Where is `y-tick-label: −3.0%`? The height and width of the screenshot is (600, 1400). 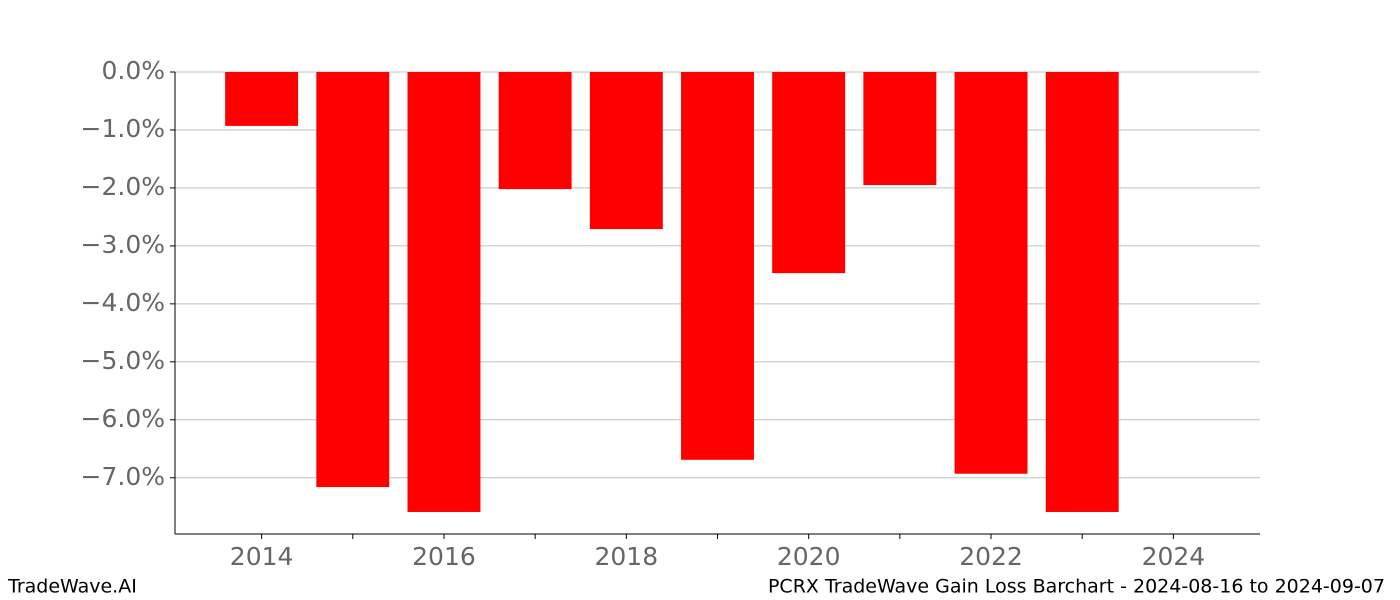 y-tick-label: −3.0% is located at coordinates (123, 244).